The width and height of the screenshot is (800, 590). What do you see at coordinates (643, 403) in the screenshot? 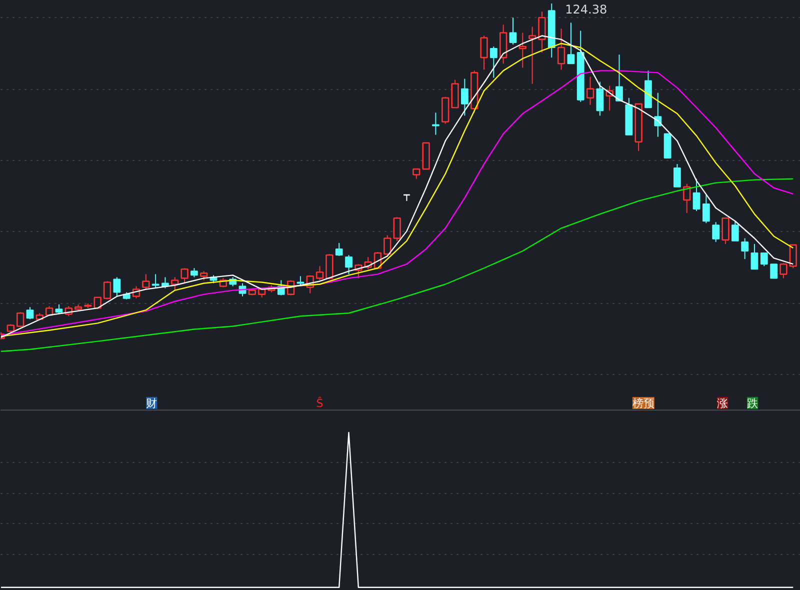
I see `text: 榜预` at bounding box center [643, 403].